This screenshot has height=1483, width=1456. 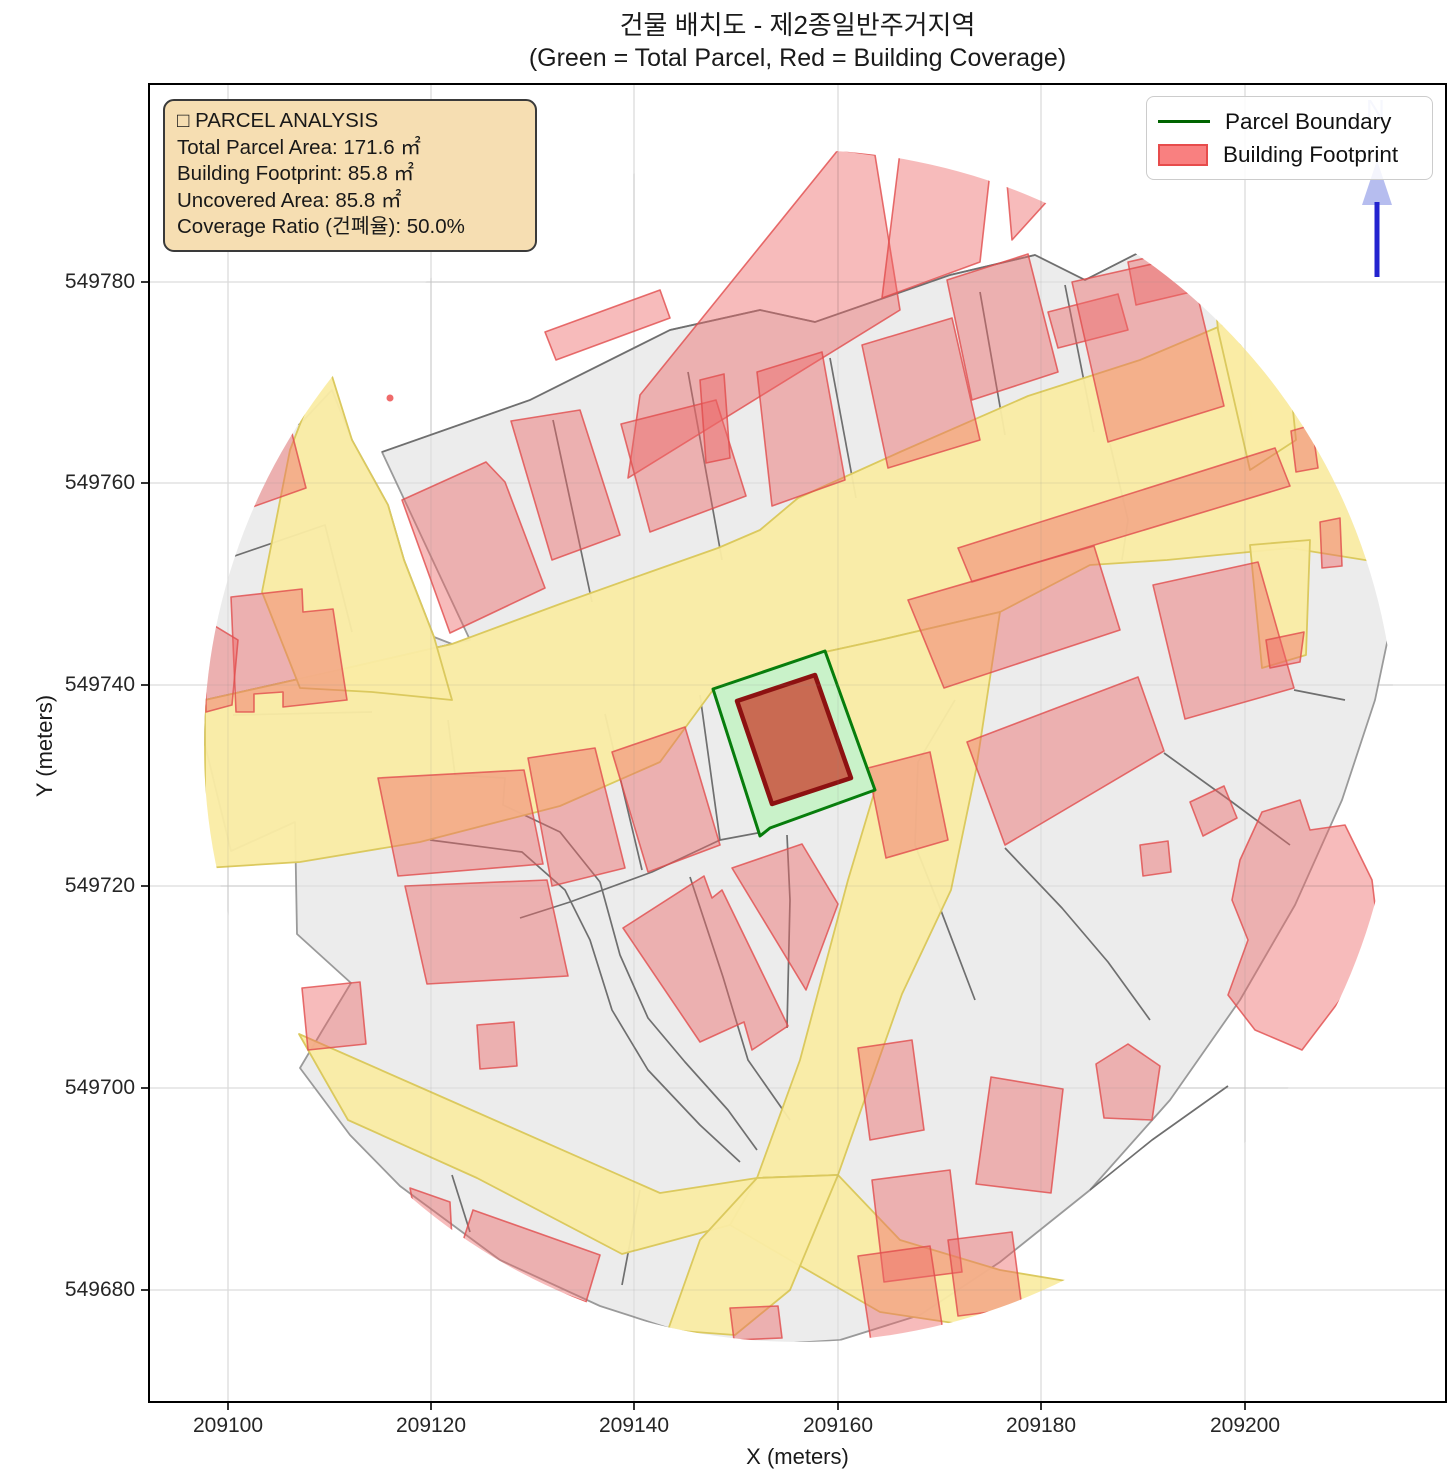 I want to click on y-axis-label: Y (meters), so click(x=44, y=746).